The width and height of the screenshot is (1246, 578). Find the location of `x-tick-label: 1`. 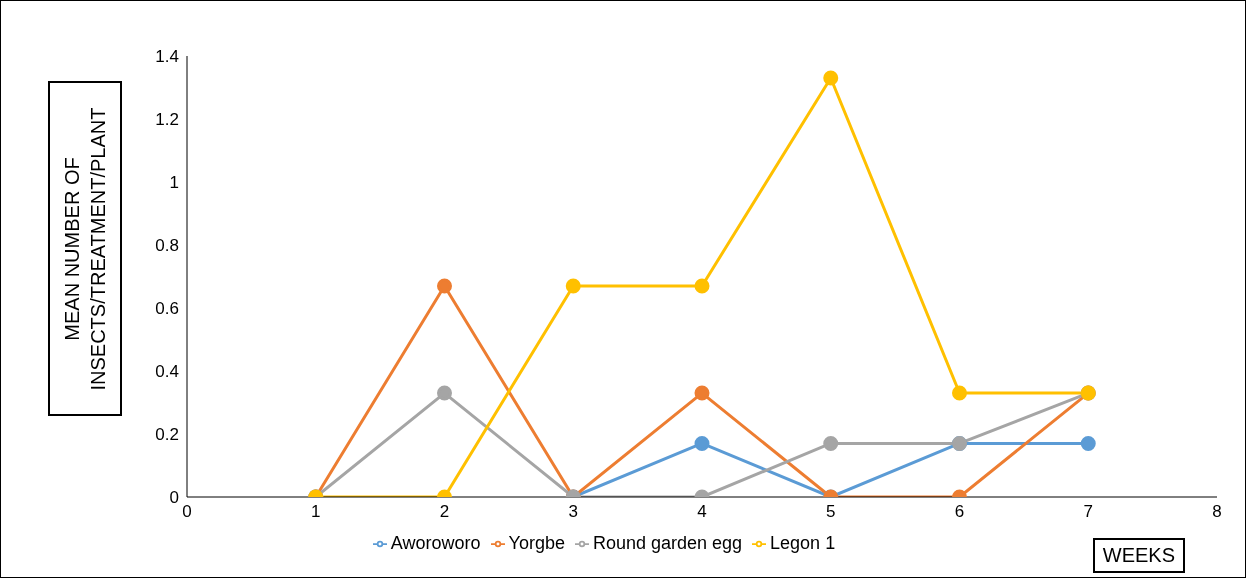

x-tick-label: 1 is located at coordinates (316, 512).